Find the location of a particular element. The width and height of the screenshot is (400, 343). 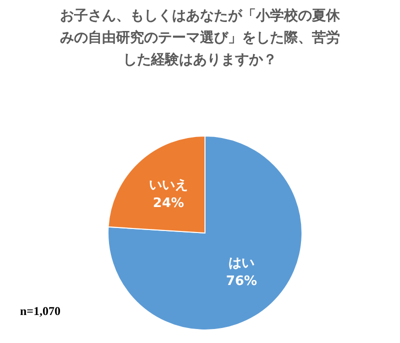

text: n=1,070 is located at coordinates (40, 311).